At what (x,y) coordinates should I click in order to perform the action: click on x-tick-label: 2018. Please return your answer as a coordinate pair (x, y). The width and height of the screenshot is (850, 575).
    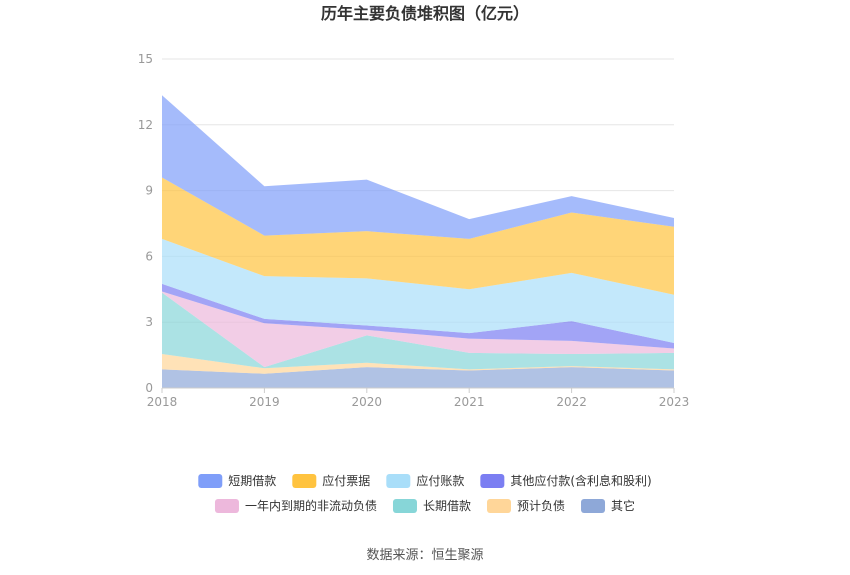
    Looking at the image, I should click on (162, 402).